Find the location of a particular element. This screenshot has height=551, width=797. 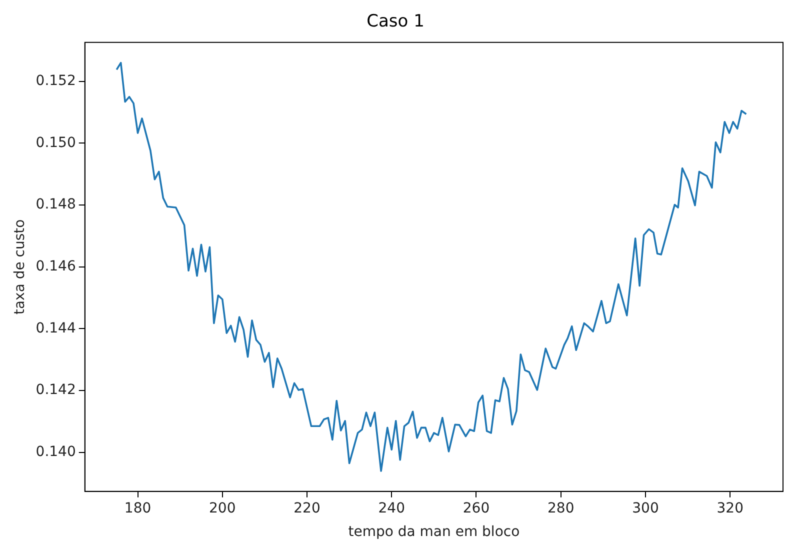

y-tick-label: 0.152 is located at coordinates (56, 81).